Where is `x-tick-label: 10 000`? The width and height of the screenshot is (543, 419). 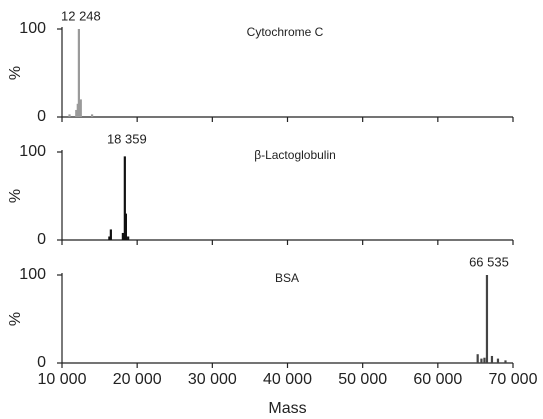
x-tick-label: 10 000 is located at coordinates (62, 379).